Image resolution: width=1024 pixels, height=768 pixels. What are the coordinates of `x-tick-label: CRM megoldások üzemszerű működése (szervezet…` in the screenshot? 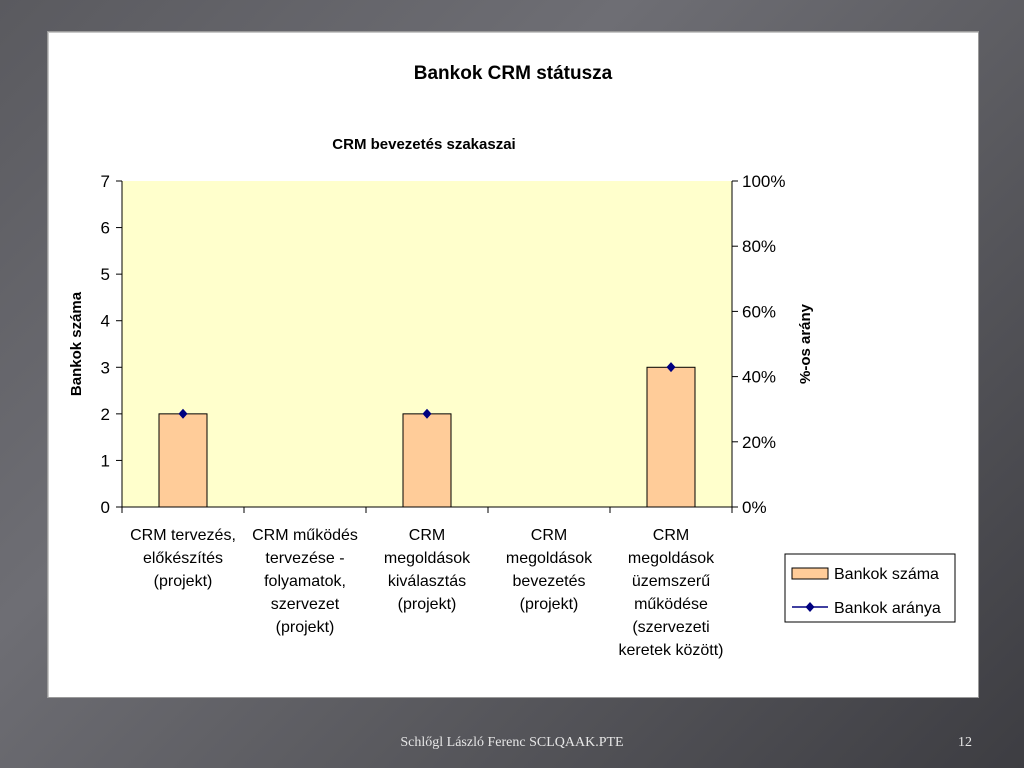 It's located at (671, 593).